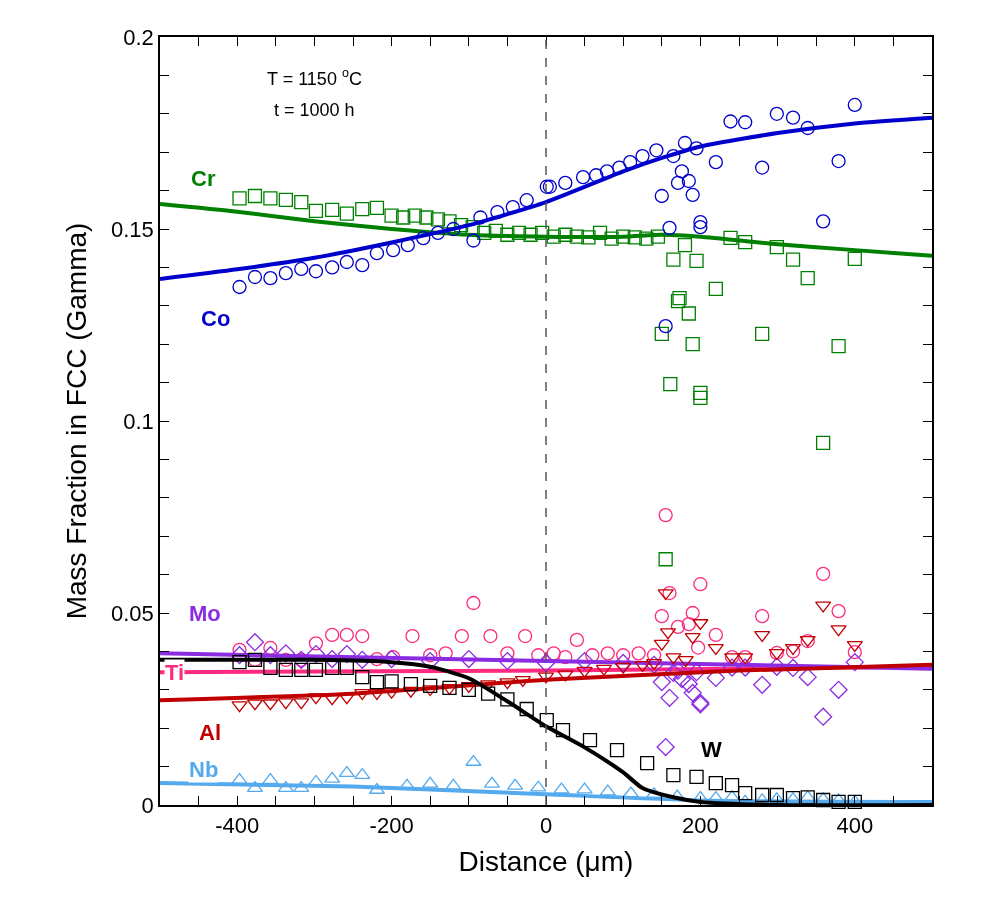 The height and width of the screenshot is (914, 1004). I want to click on series-label: Co, so click(216, 318).